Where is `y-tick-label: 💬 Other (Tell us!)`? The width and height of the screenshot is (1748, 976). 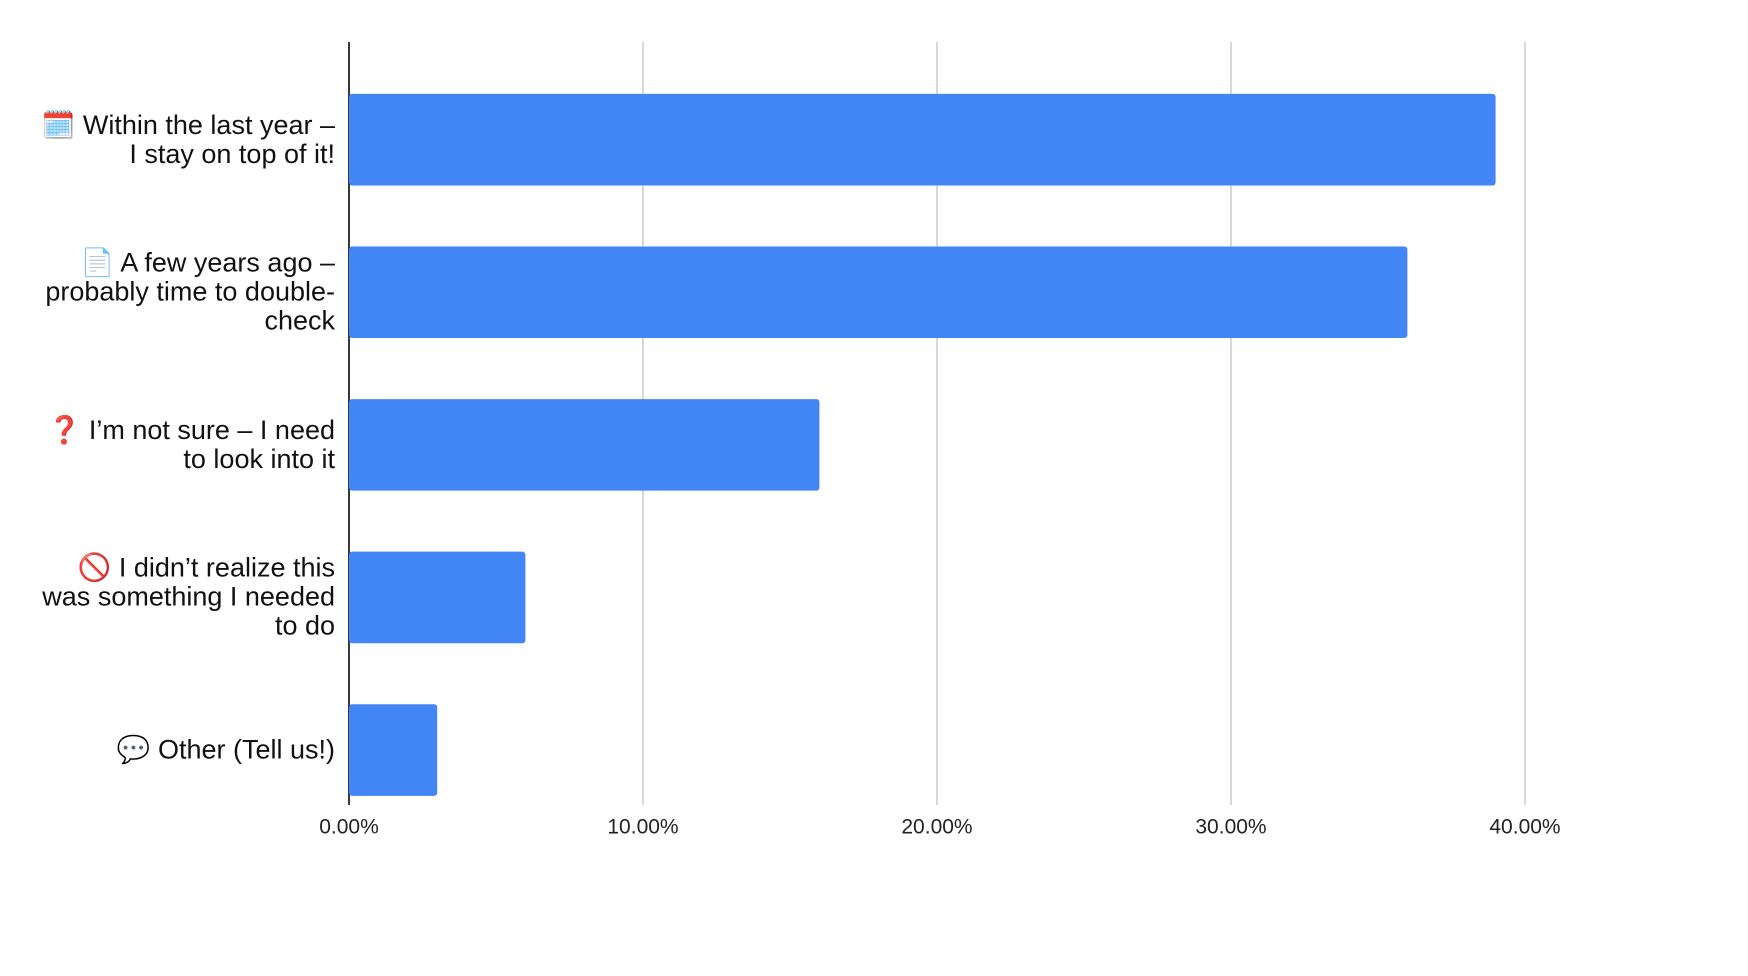
y-tick-label: 💬 Other (Tell us!) is located at coordinates (225, 749).